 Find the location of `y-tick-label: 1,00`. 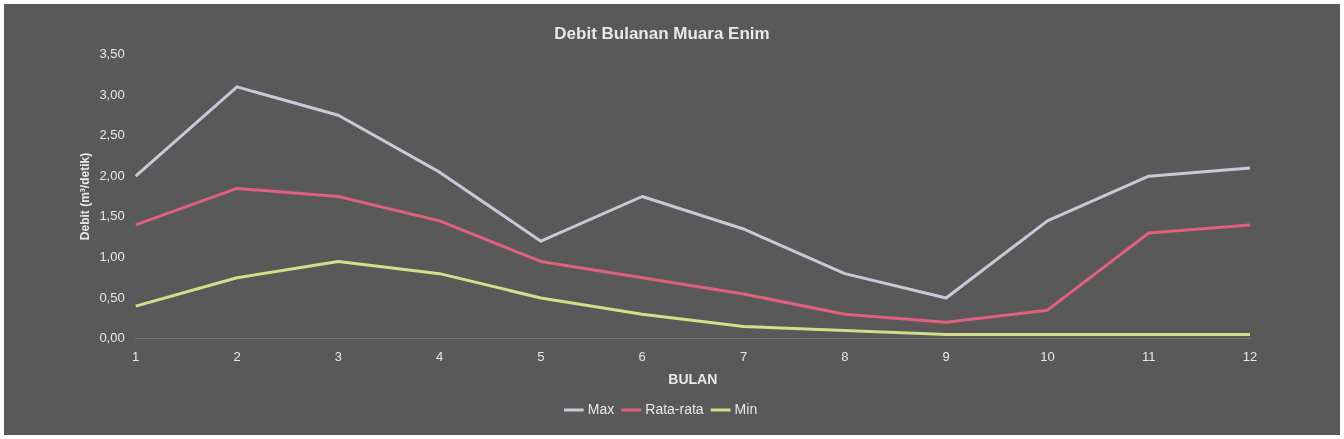

y-tick-label: 1,00 is located at coordinates (112, 256).